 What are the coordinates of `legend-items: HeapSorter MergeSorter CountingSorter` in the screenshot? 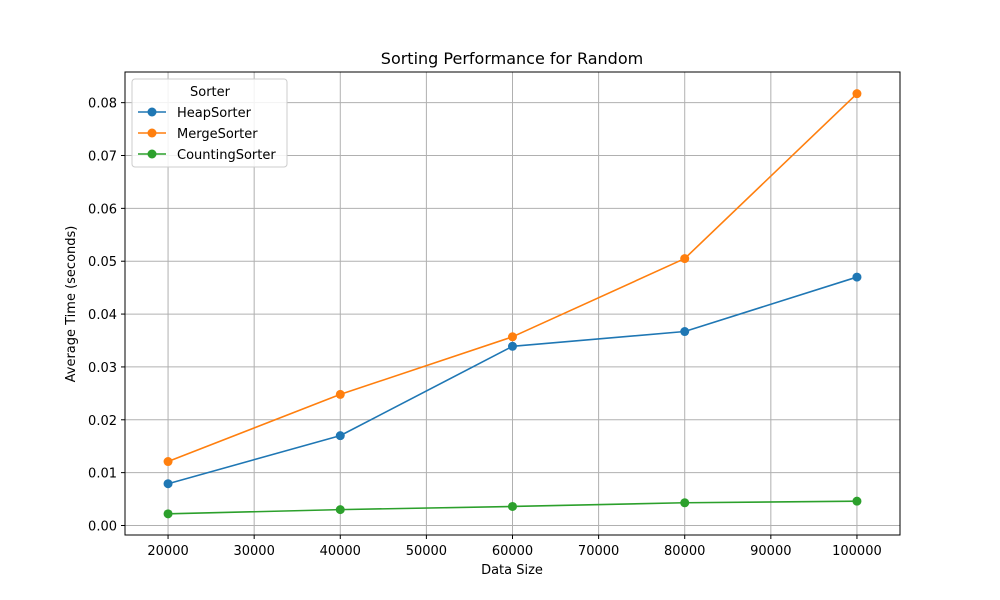 It's located at (207, 134).